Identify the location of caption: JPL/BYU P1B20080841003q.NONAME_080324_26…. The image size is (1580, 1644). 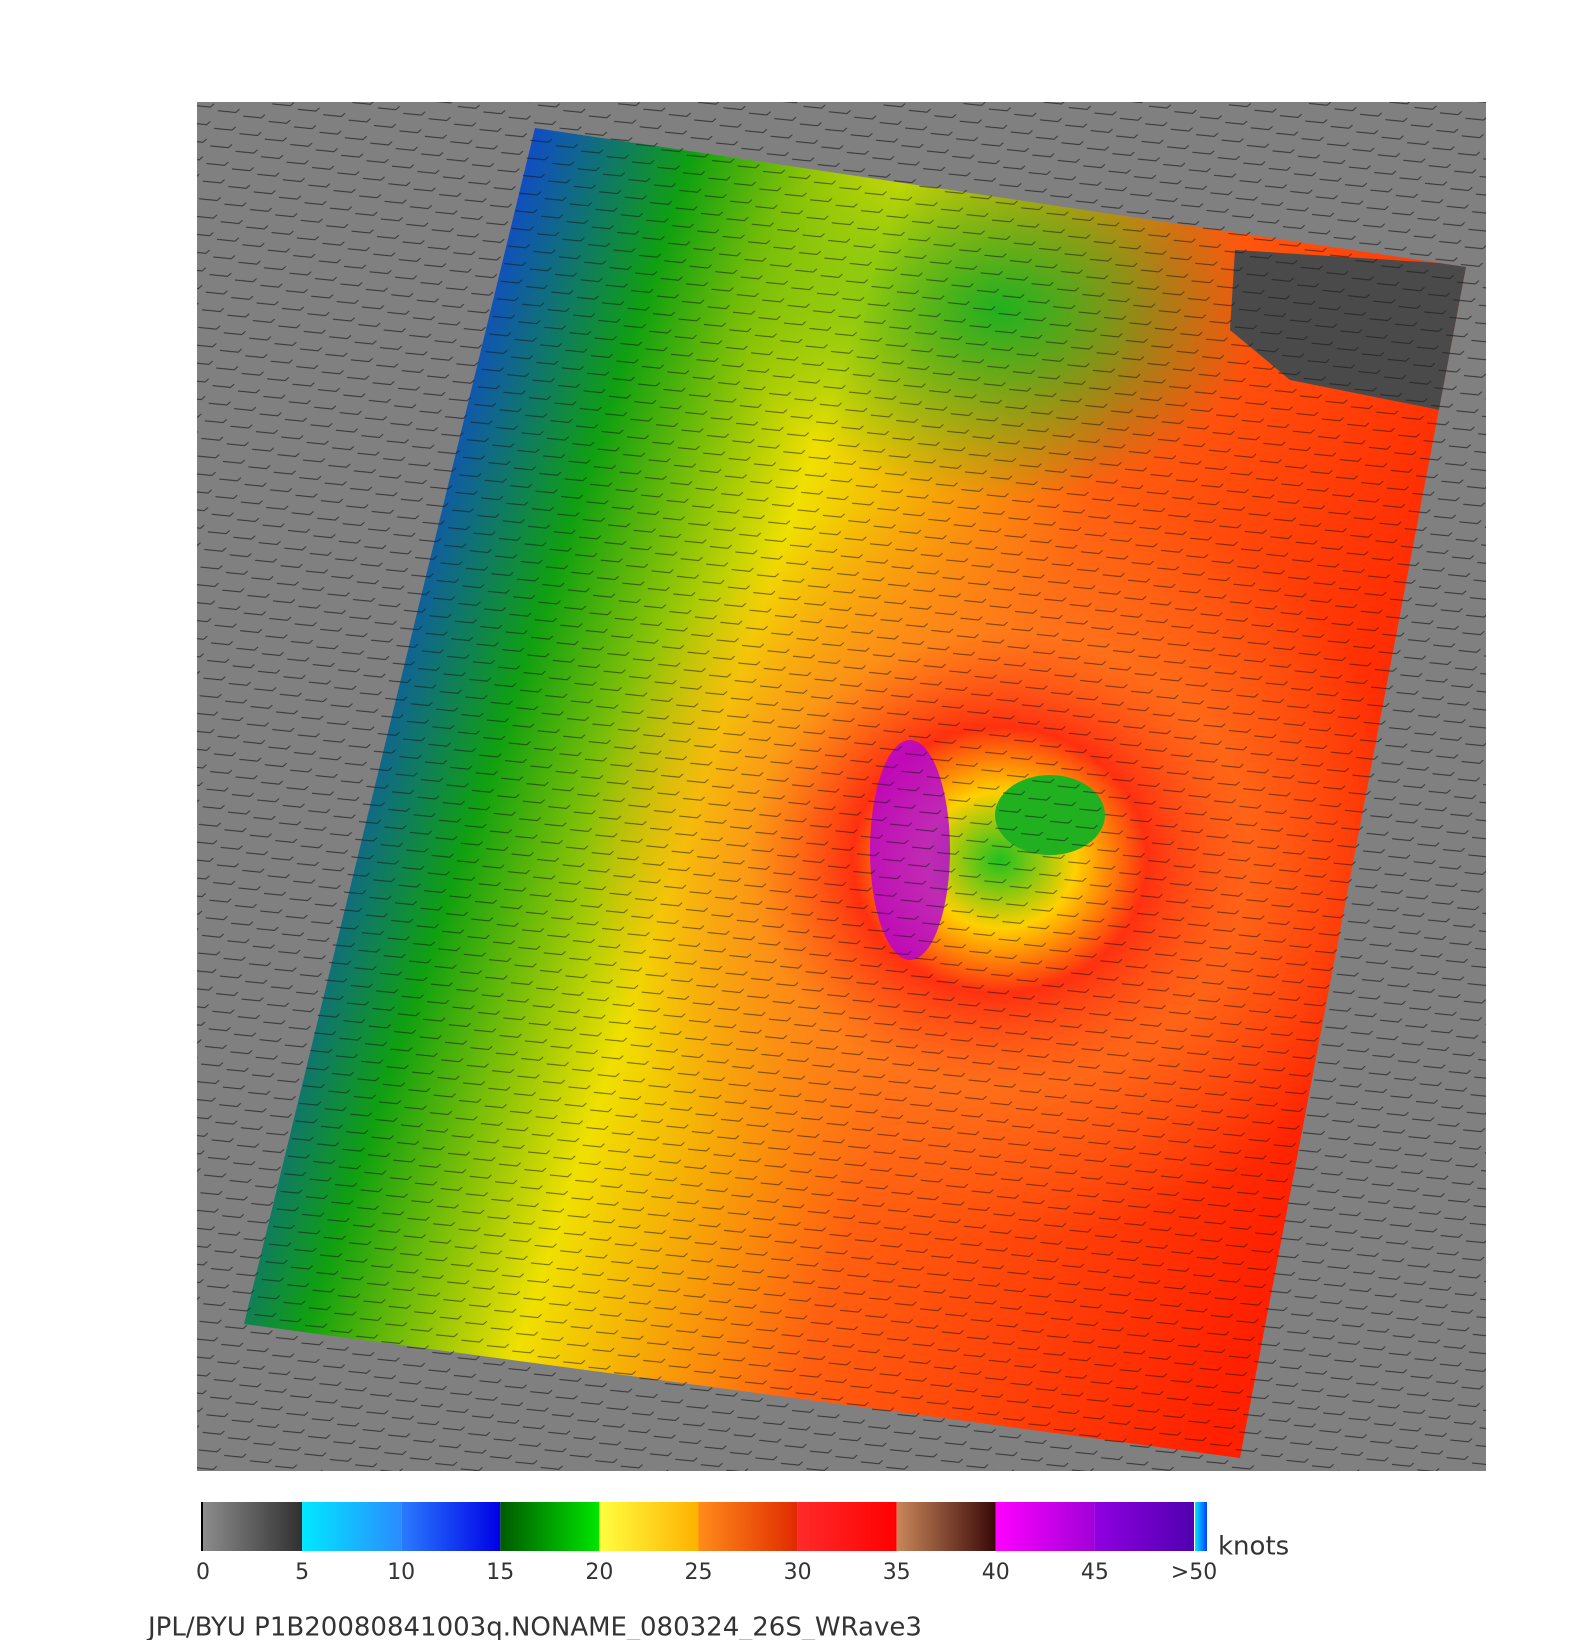
(534, 1627).